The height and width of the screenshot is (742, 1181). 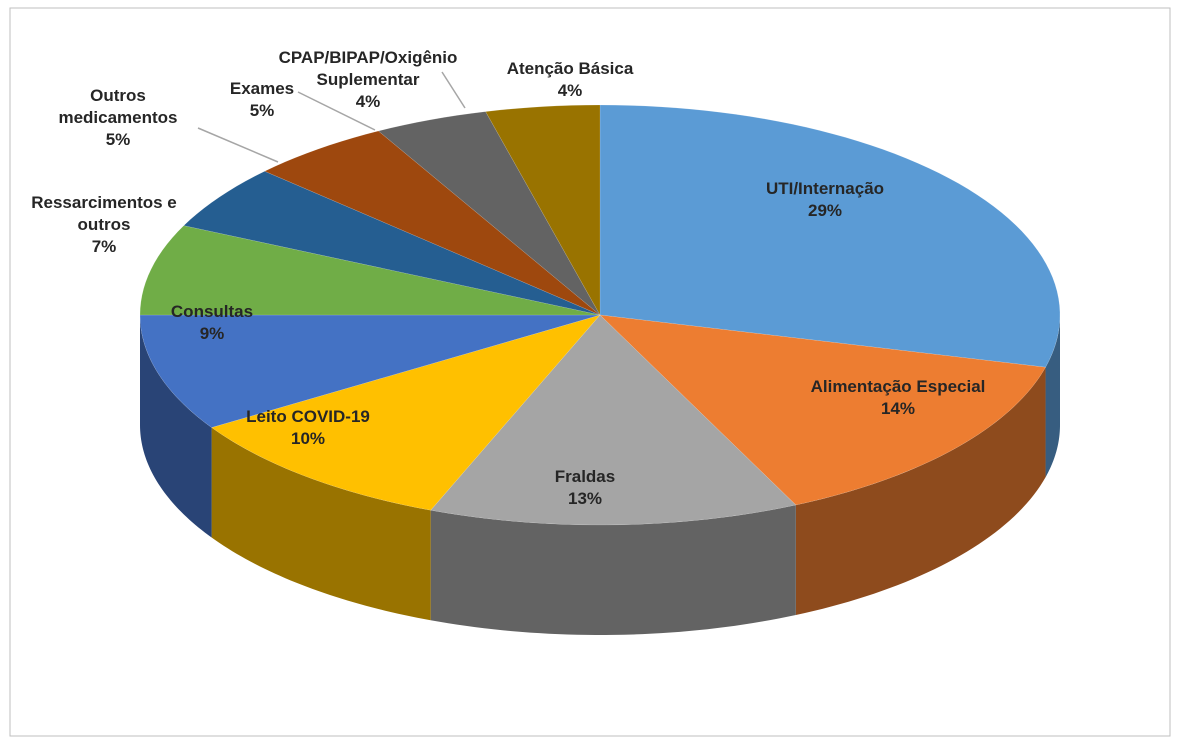 I want to click on data-label: Exames 5%, so click(x=262, y=100).